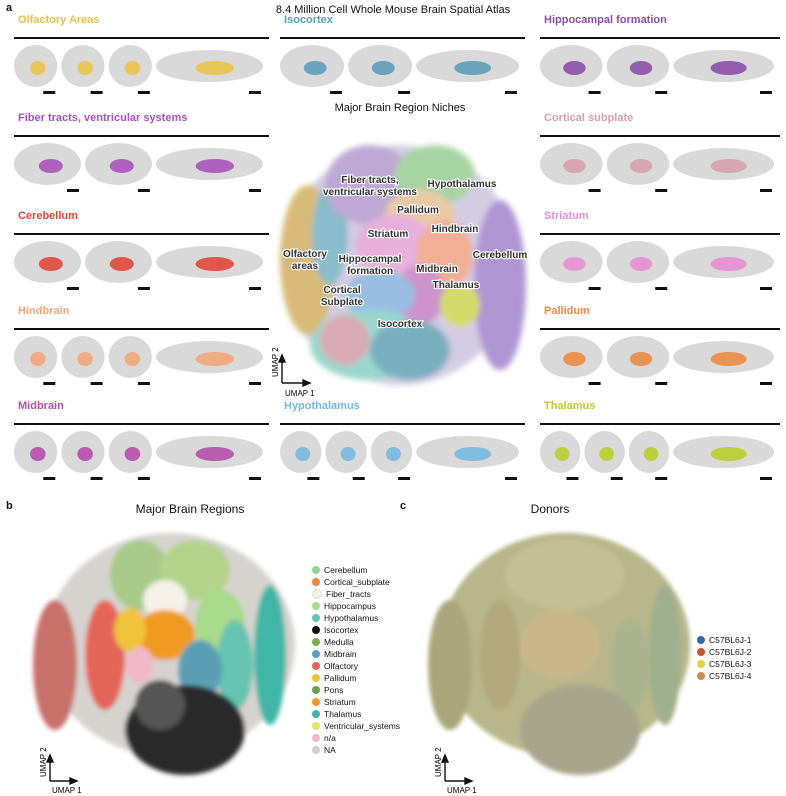  What do you see at coordinates (339, 642) in the screenshot?
I see `legend-label: Medulla` at bounding box center [339, 642].